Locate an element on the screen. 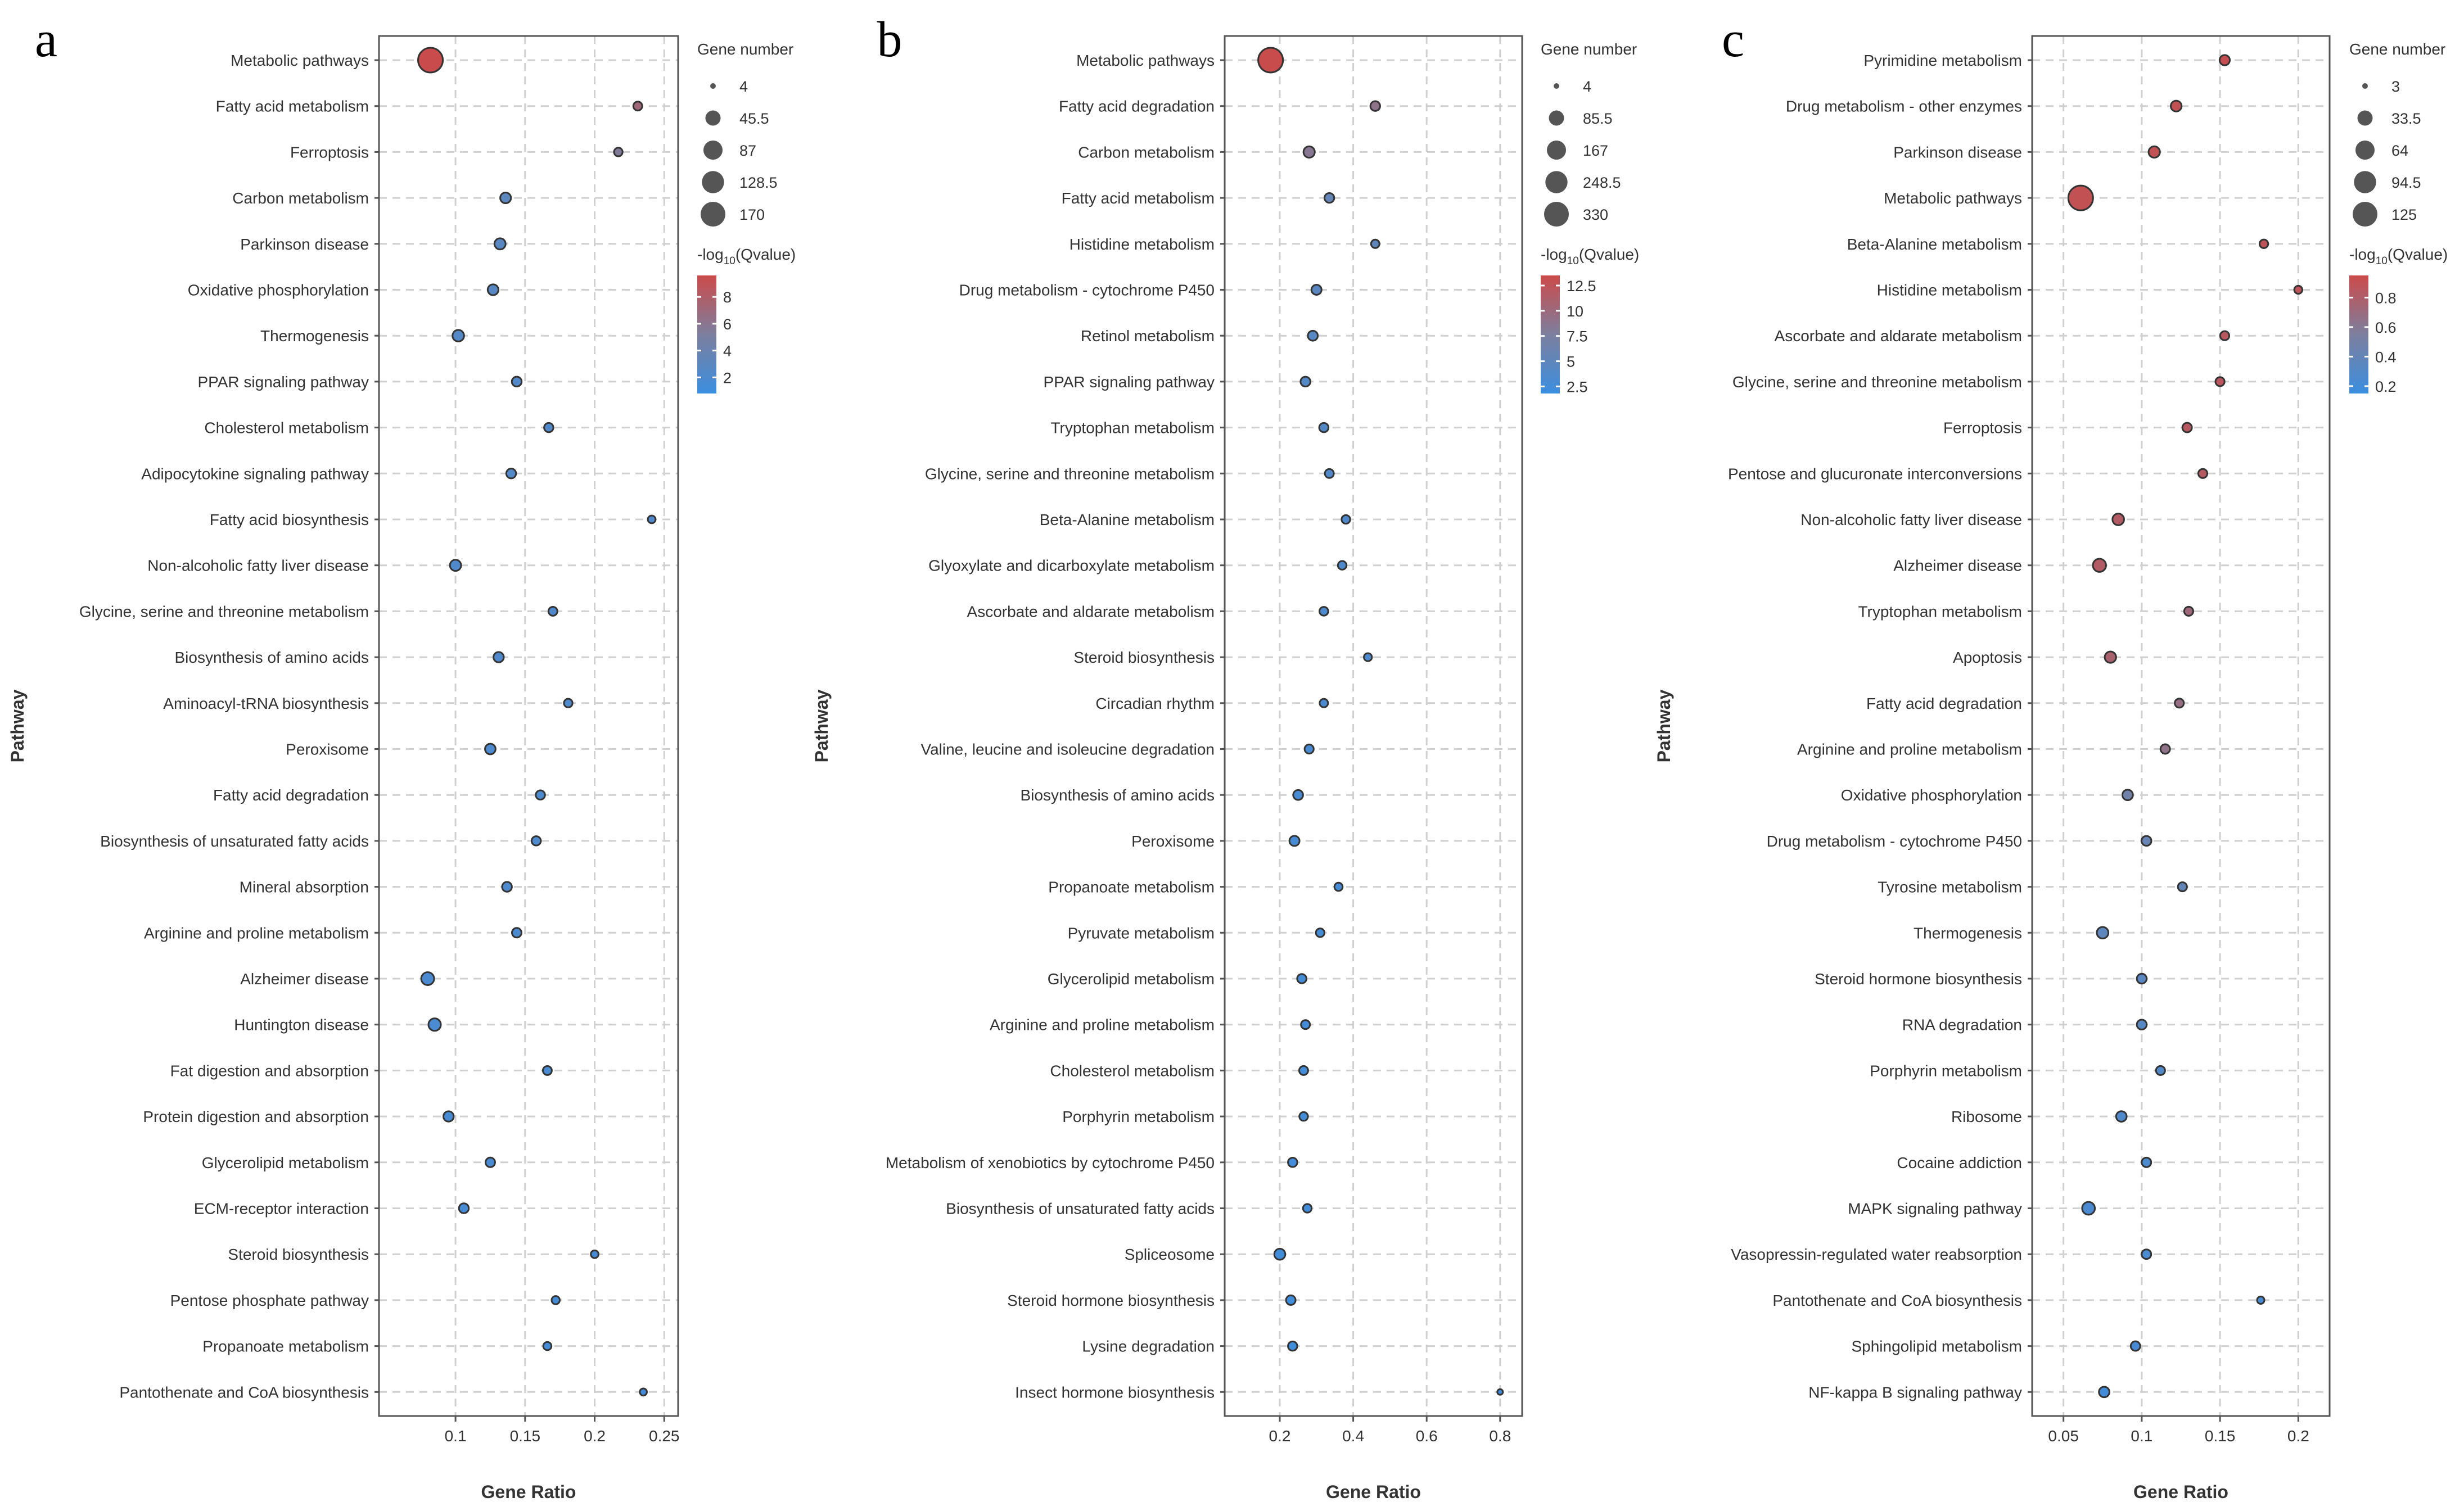  color-bar-label: 2.5 is located at coordinates (1577, 386).